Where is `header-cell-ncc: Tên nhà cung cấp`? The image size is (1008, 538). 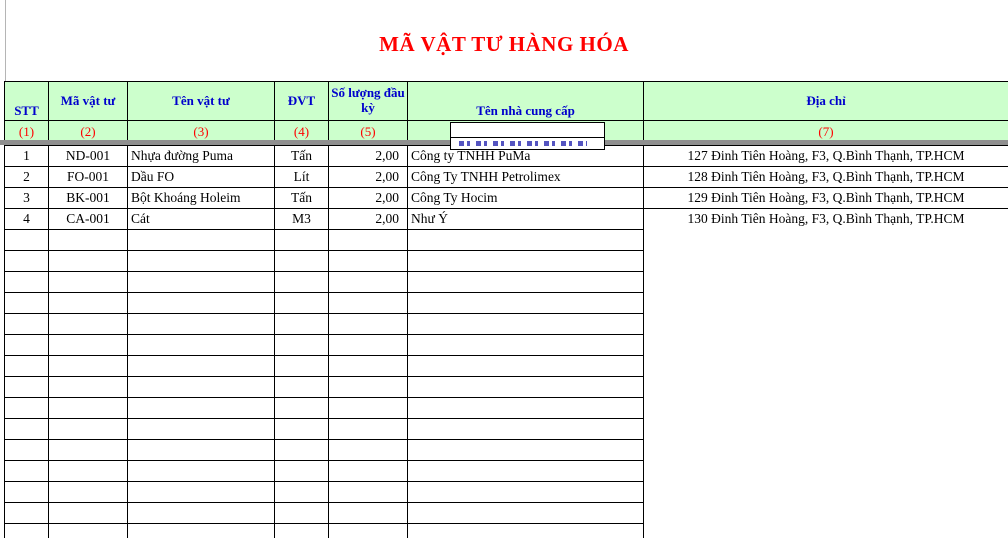 header-cell-ncc: Tên nhà cung cấp is located at coordinates (525, 101).